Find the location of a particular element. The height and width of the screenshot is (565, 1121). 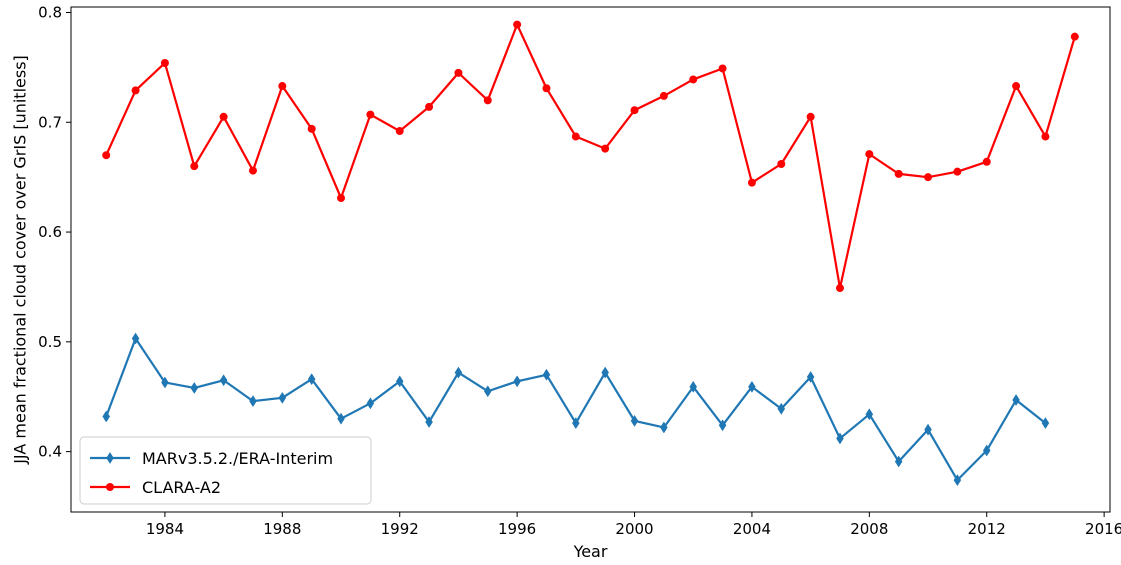

legend-label: CLARA-A2 is located at coordinates (181, 487).